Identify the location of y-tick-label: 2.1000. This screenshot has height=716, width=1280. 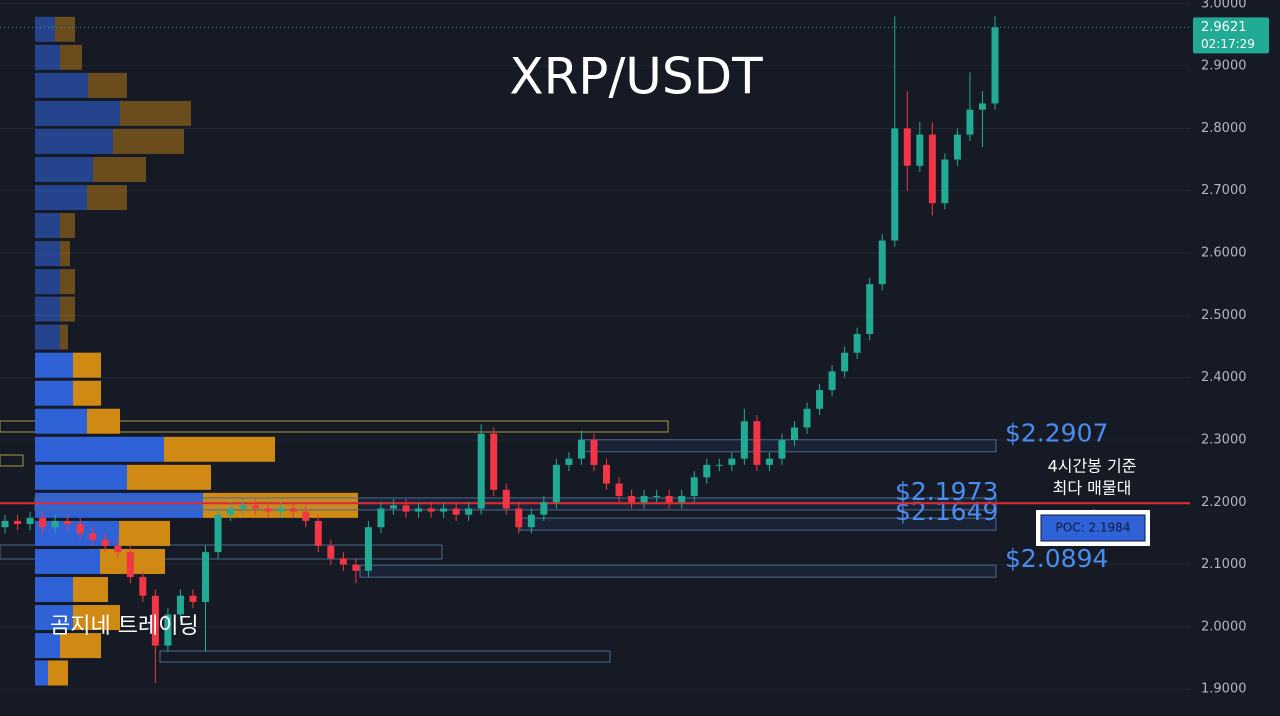
(1224, 564).